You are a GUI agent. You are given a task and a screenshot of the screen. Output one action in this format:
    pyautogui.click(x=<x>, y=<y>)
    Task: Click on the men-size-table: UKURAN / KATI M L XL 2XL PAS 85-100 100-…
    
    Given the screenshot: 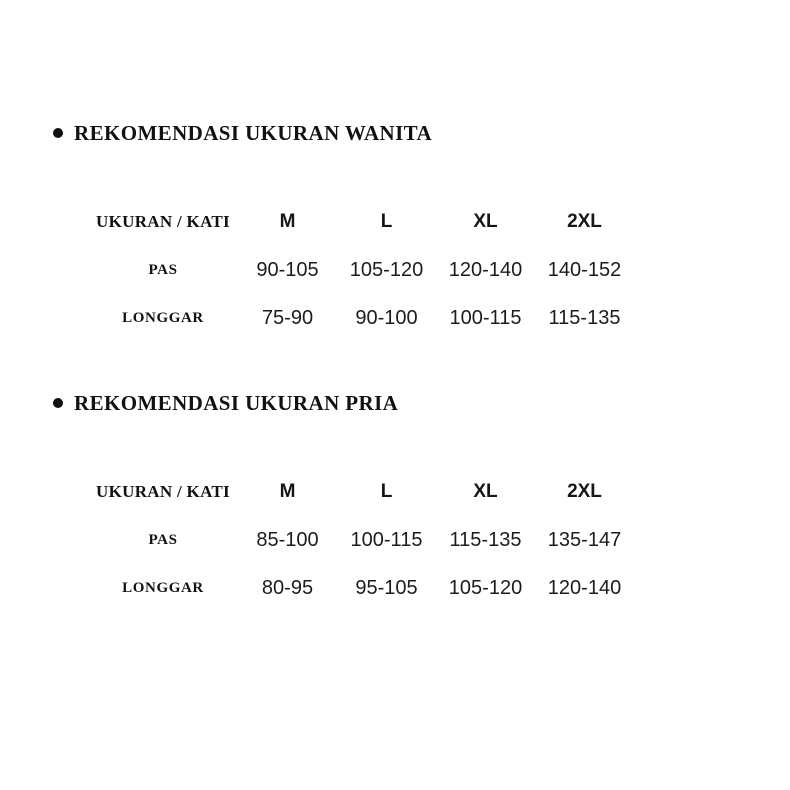 What is the action you would take?
    pyautogui.click(x=361, y=540)
    